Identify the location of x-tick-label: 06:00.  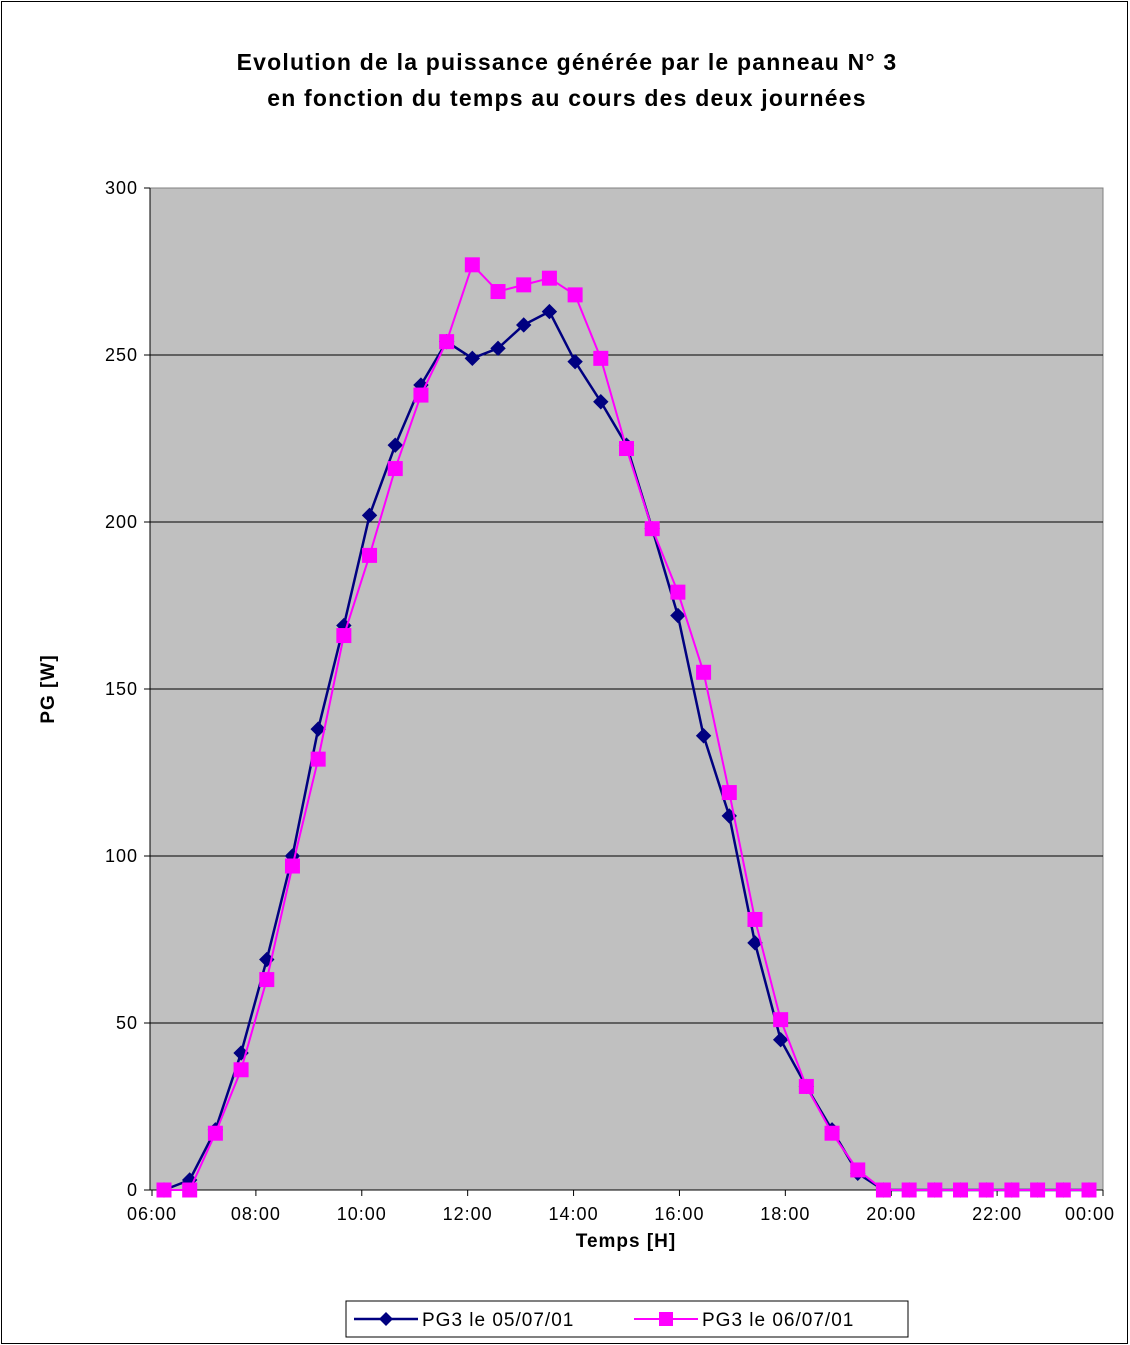
(152, 1214).